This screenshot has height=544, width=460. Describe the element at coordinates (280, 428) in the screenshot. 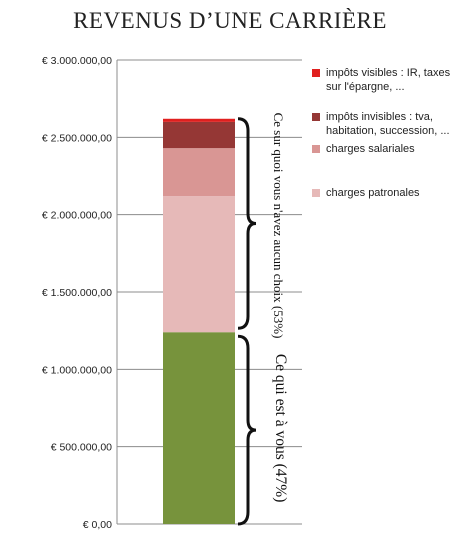

I see `annotation-yours: Ce qui est à vous (47%)` at that location.